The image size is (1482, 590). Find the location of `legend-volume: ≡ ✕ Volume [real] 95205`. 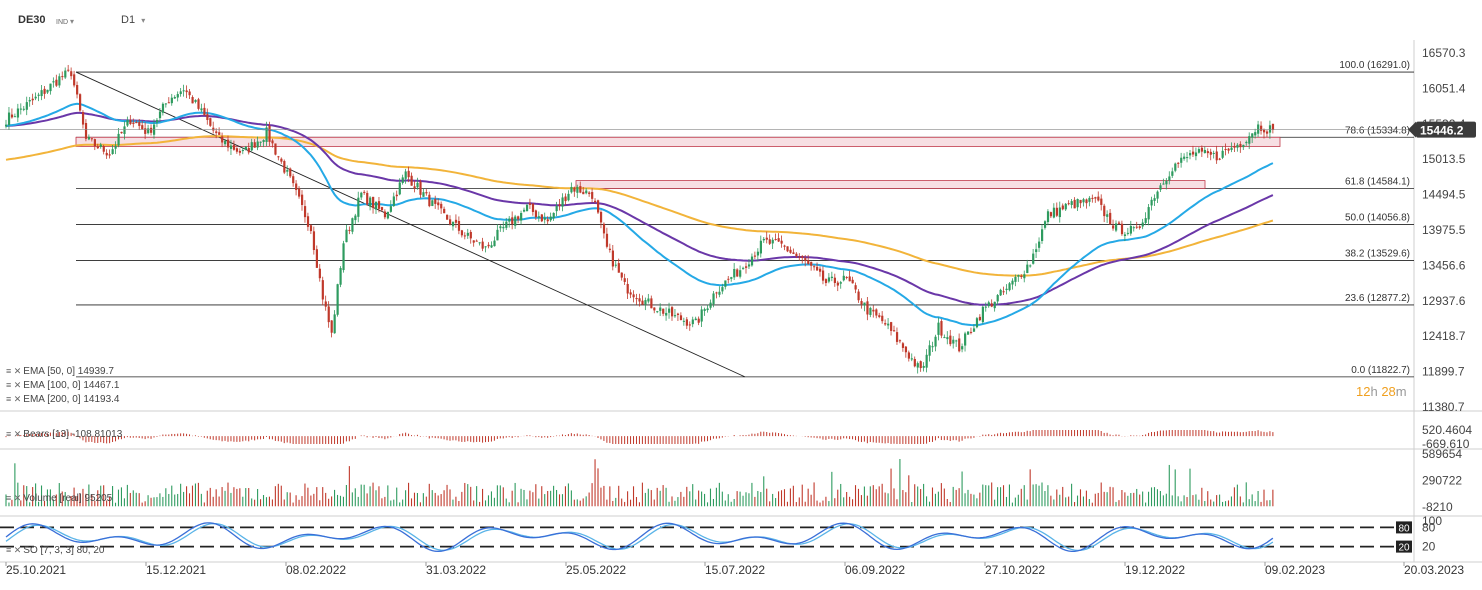

legend-volume: ≡ ✕ Volume [real] 95205 is located at coordinates (59, 498).